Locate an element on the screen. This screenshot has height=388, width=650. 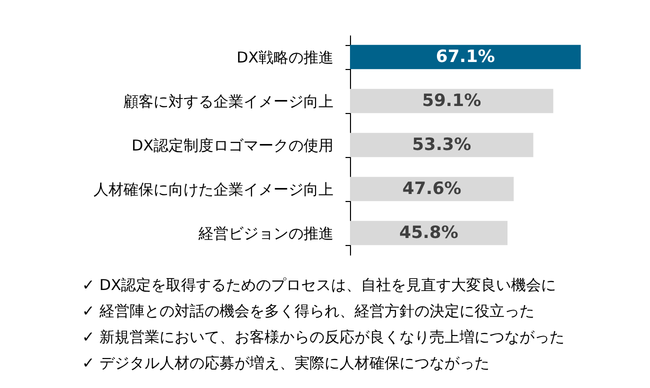
y-tick-label: DX戦略の推進 is located at coordinates (285, 57).